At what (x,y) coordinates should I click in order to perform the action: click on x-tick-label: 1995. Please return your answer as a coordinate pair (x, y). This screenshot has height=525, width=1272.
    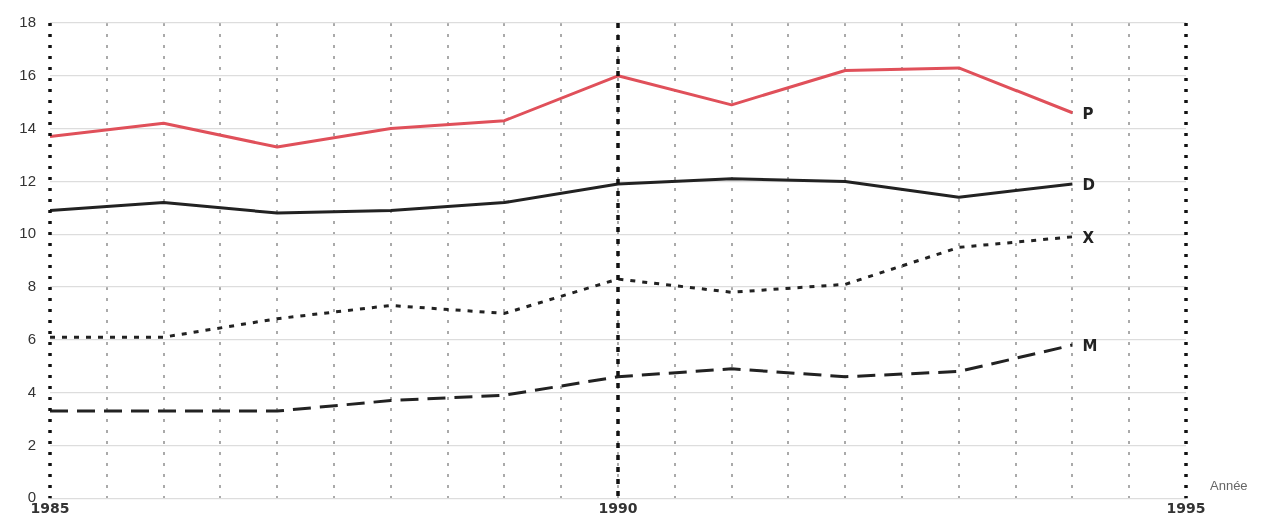
    Looking at the image, I should click on (1186, 508).